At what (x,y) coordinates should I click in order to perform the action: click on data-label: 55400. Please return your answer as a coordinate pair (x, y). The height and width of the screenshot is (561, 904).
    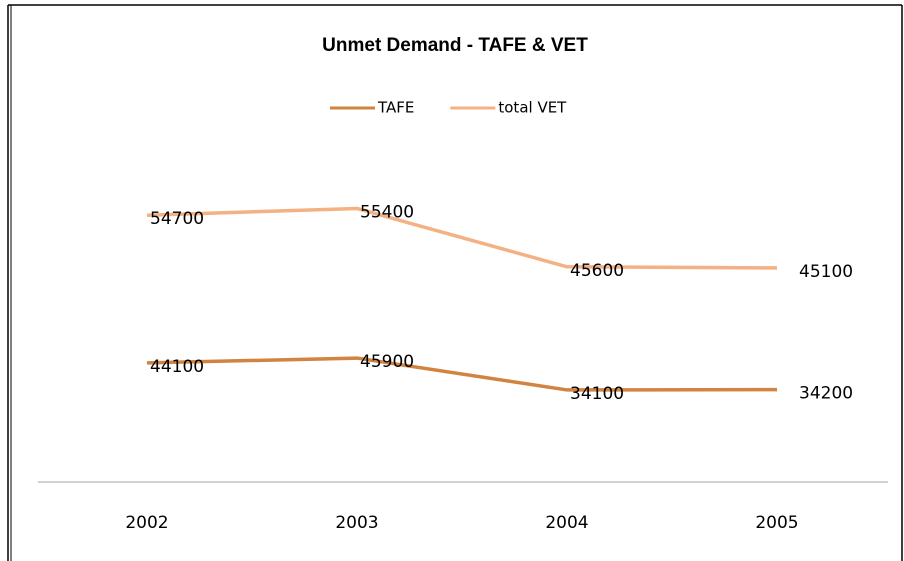
    Looking at the image, I should click on (387, 212).